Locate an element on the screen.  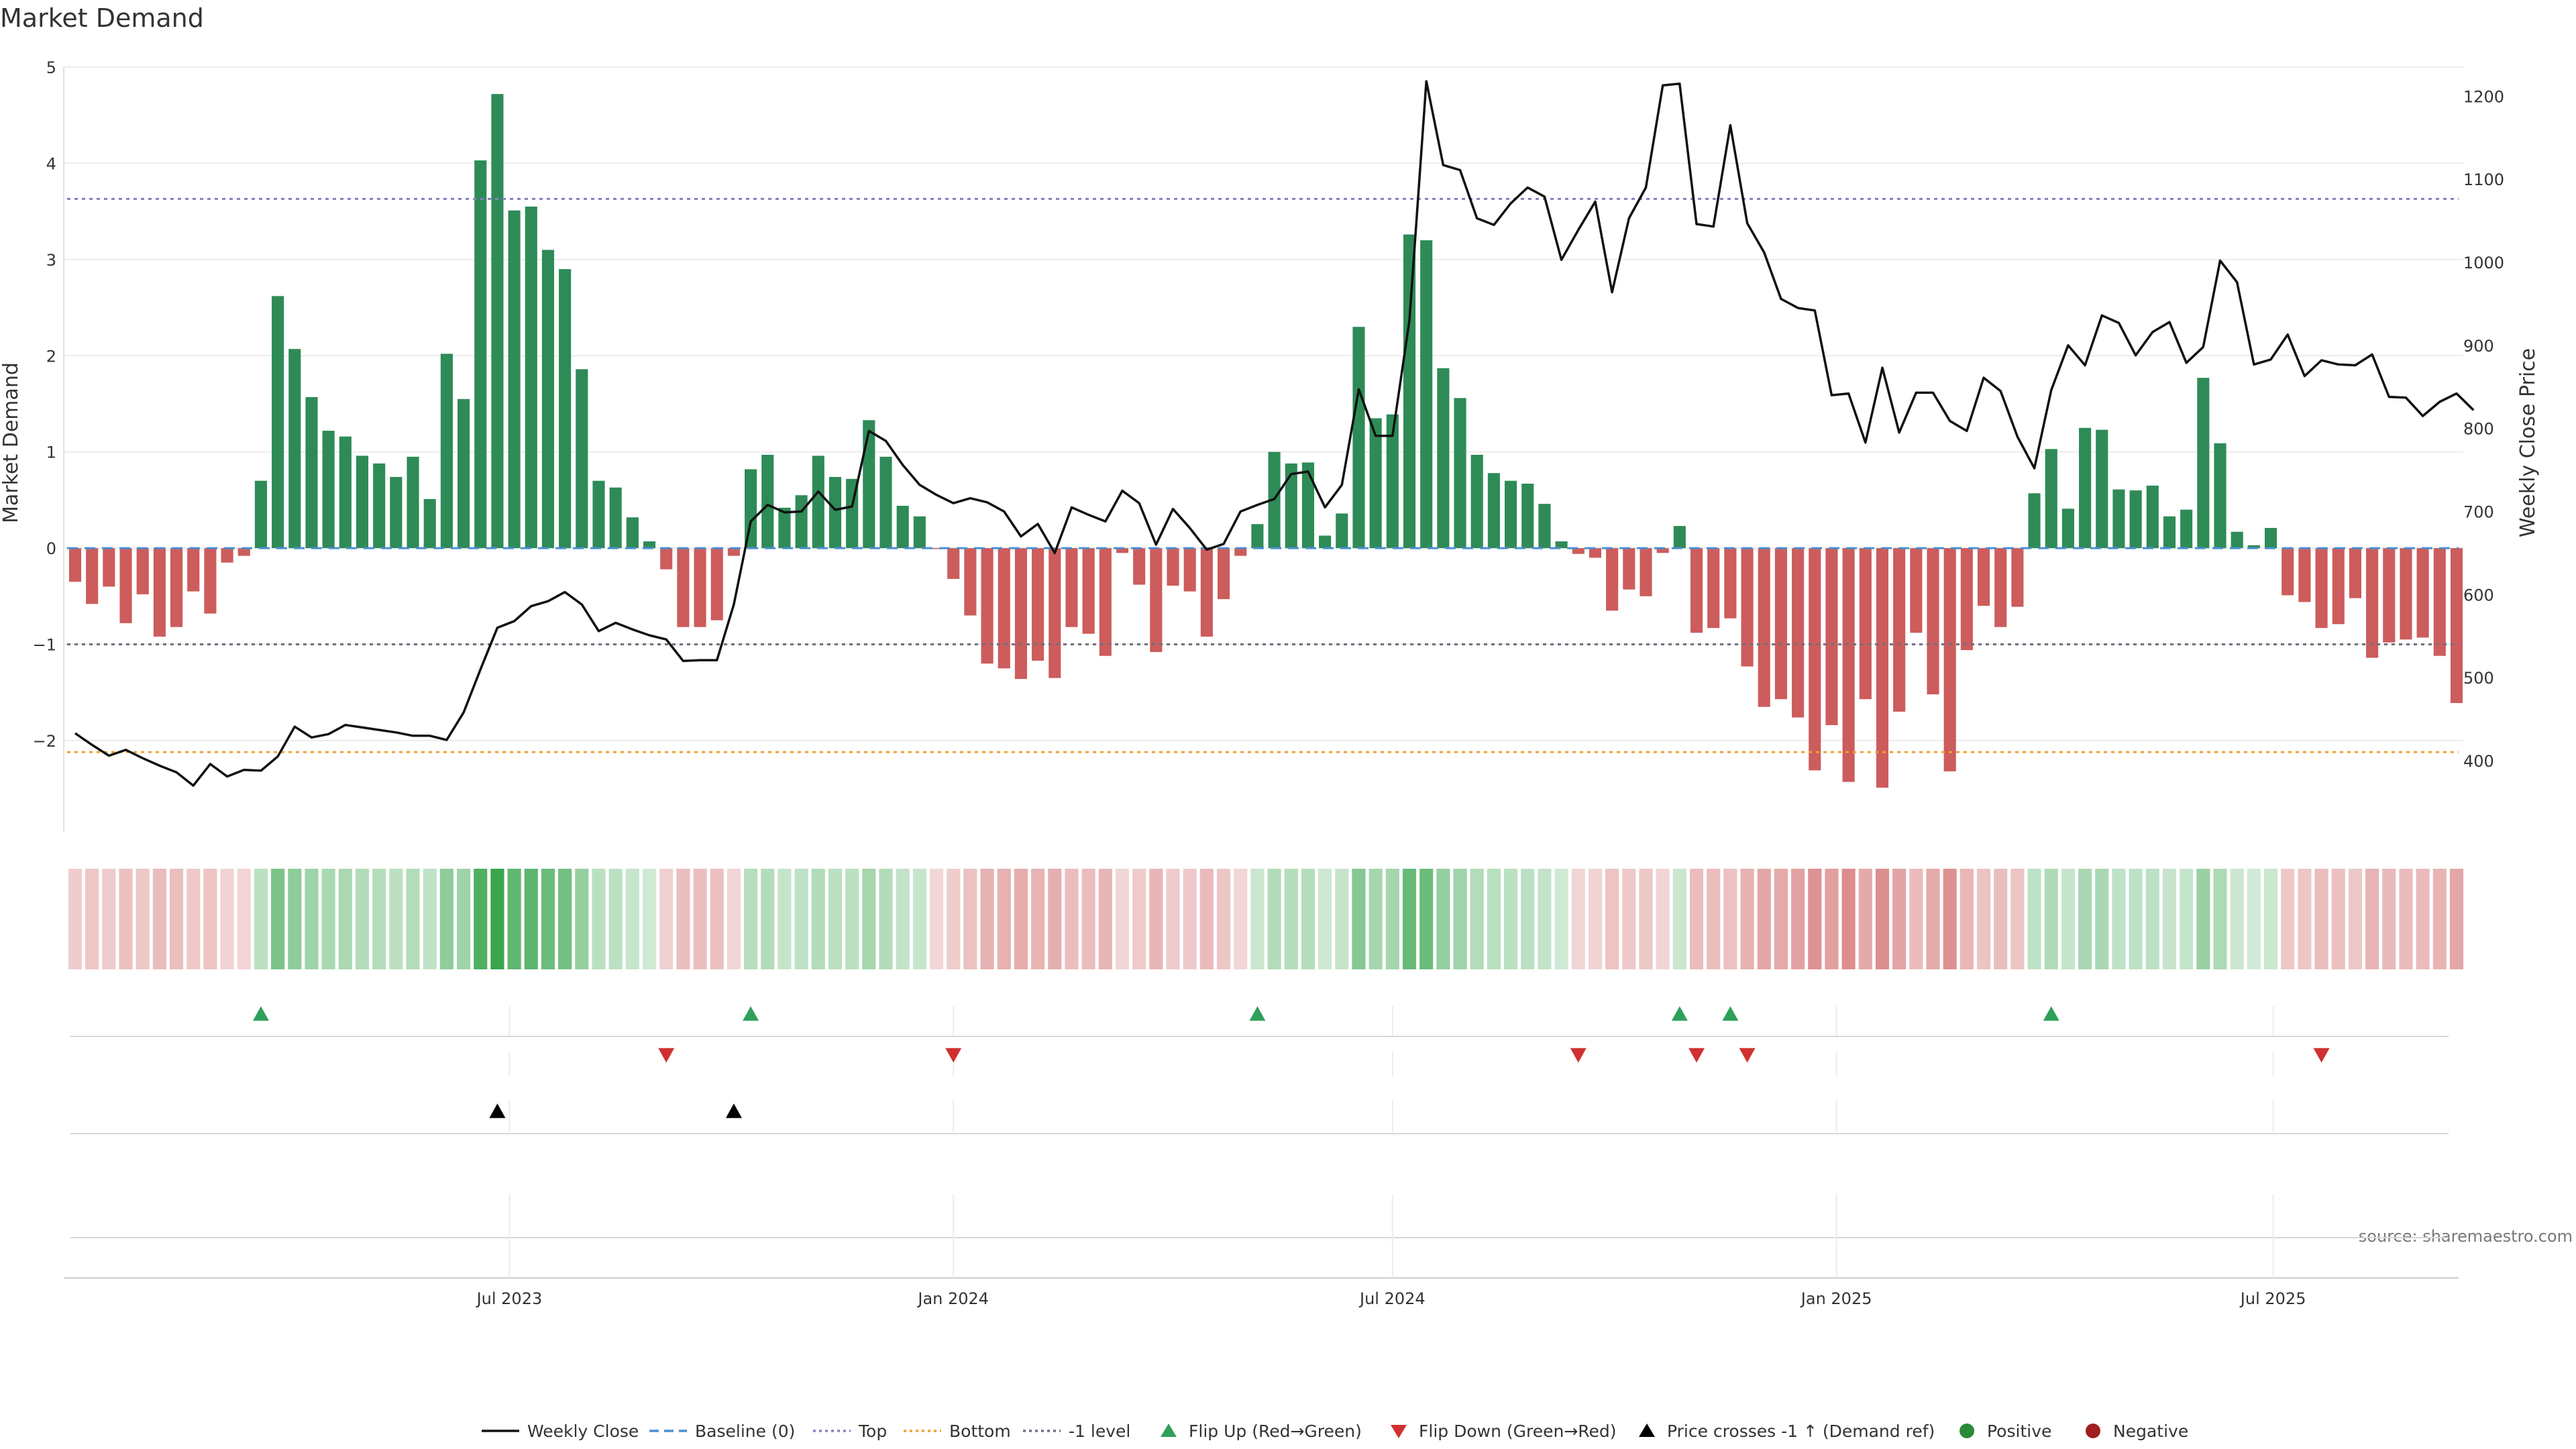
y2-tick-label: 1100 is located at coordinates (2483, 179).